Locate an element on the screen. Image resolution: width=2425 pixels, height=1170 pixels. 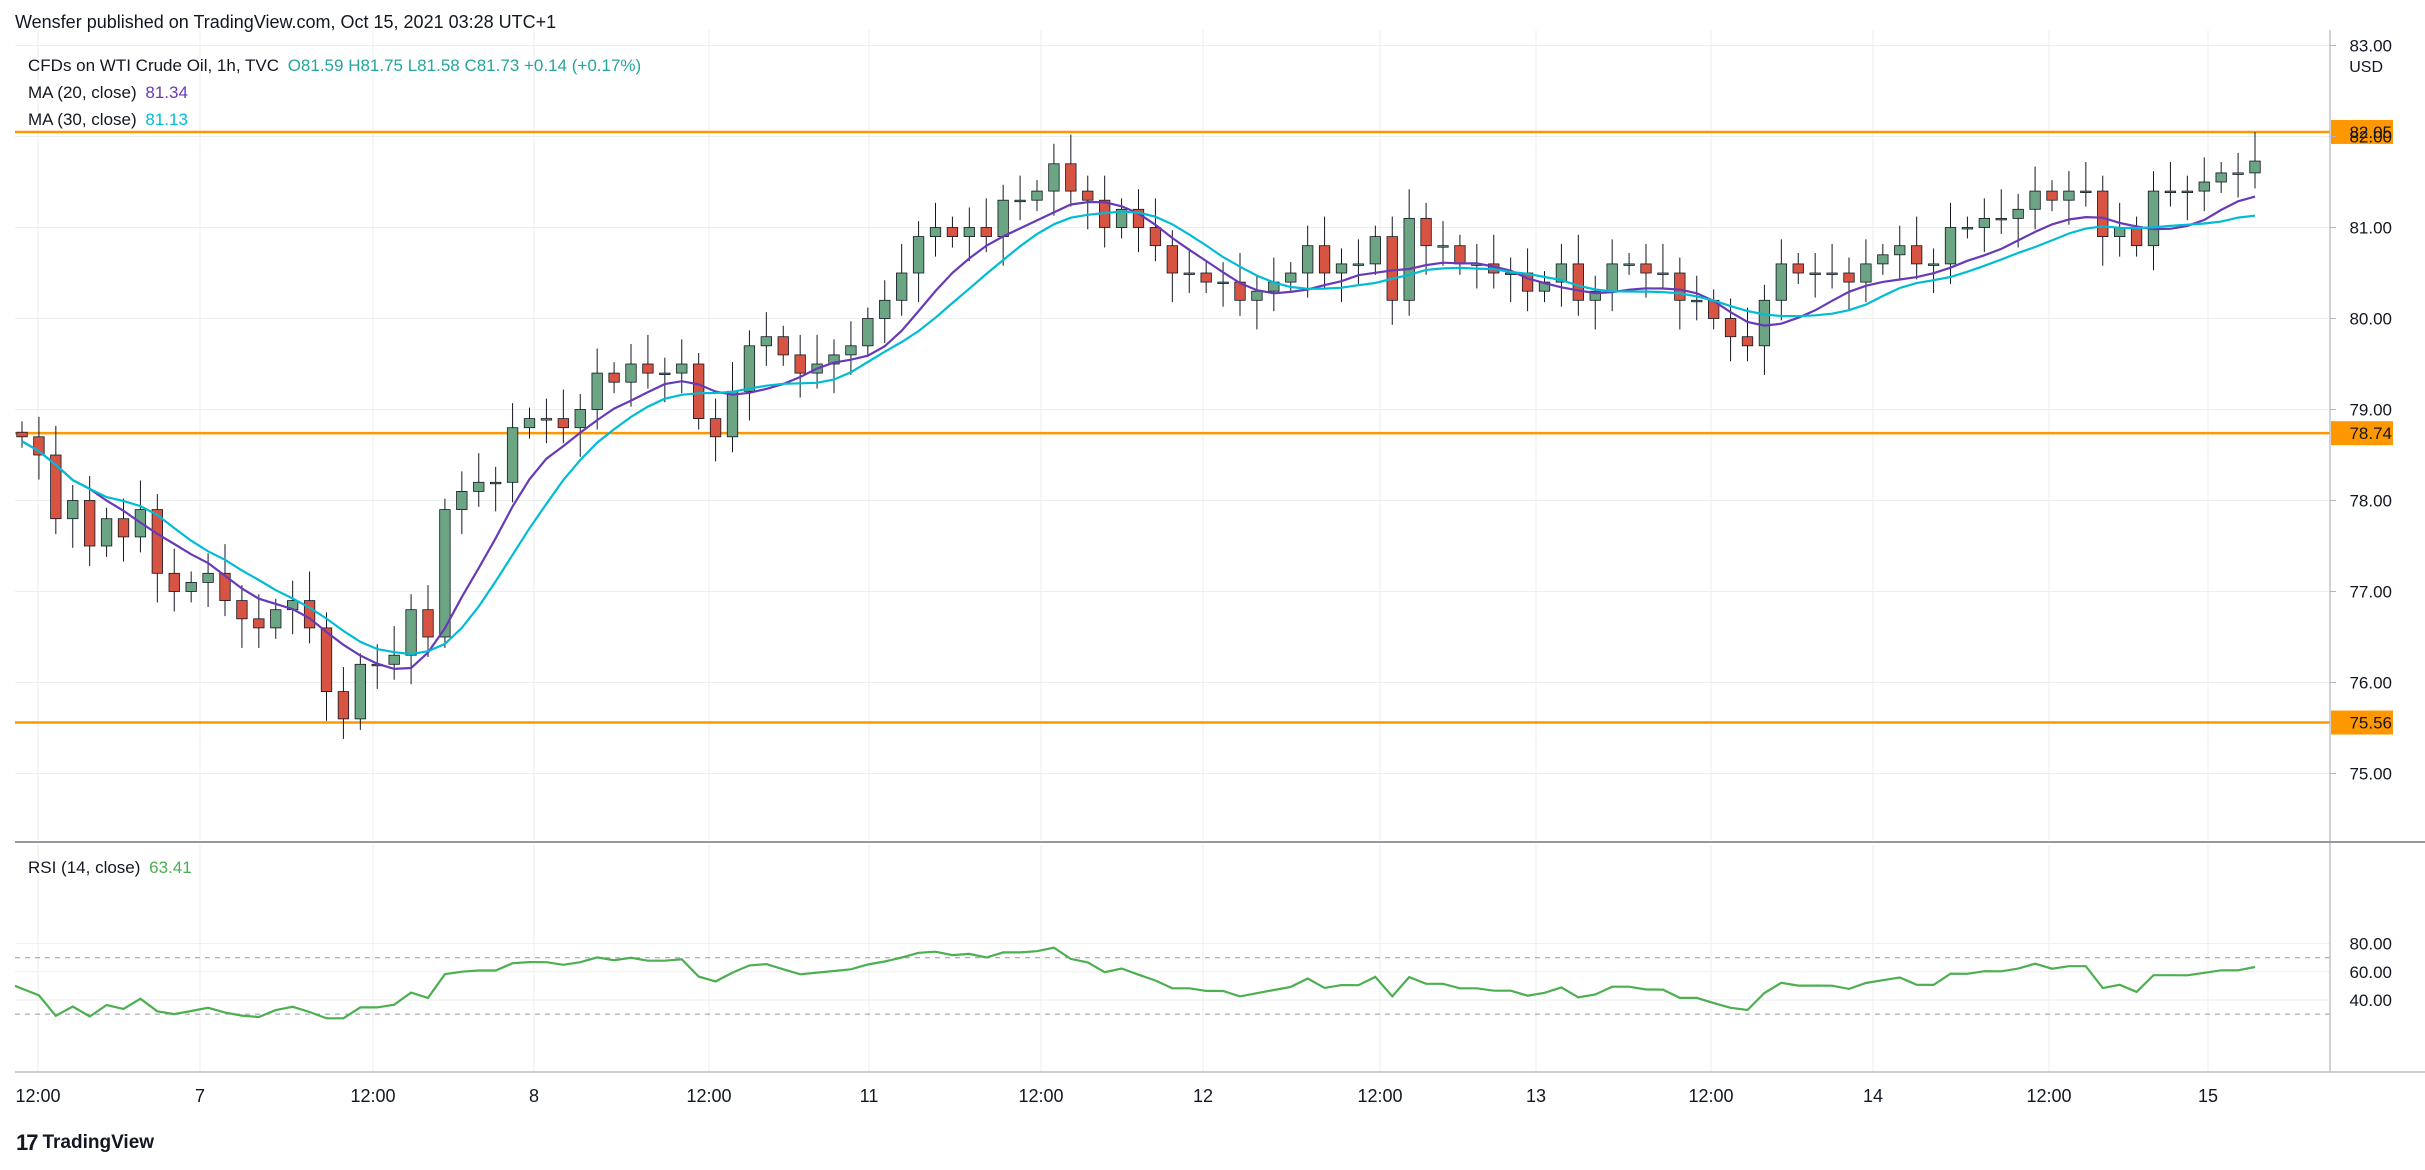
price-tick-label: 81.00 is located at coordinates (2370, 228).